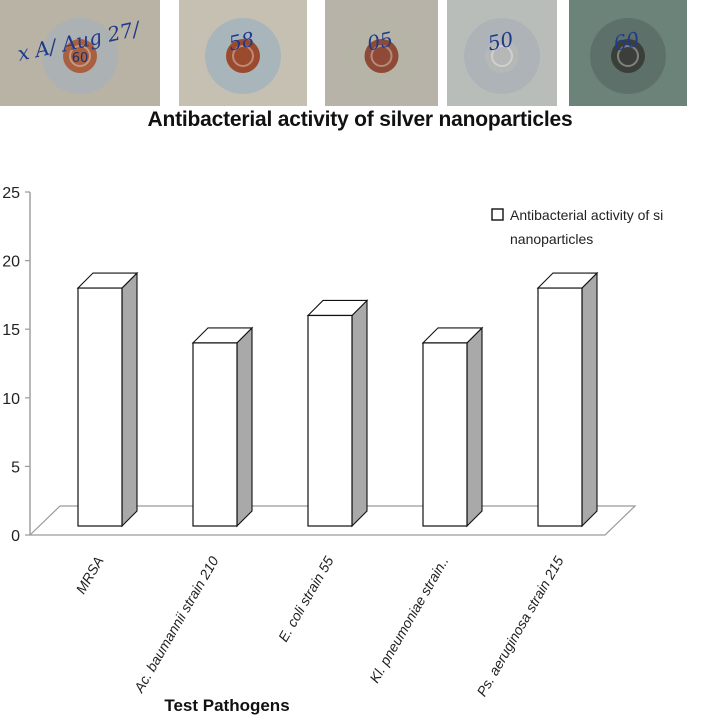 This screenshot has width=720, height=720. What do you see at coordinates (90, 575) in the screenshot?
I see `x-tick-label: MRSA` at bounding box center [90, 575].